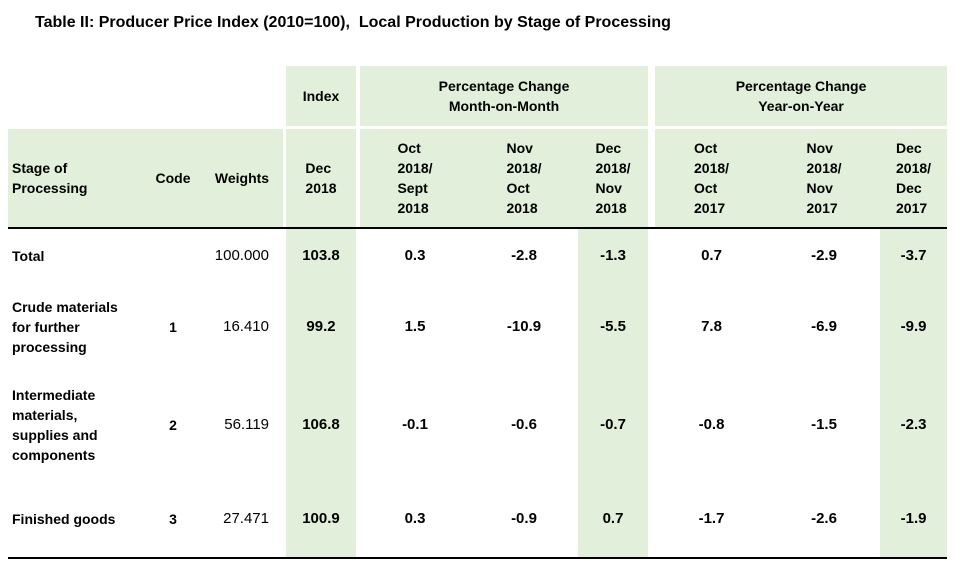 The image size is (955, 583). I want to click on yoy-nov-cell: -6.9, so click(824, 326).